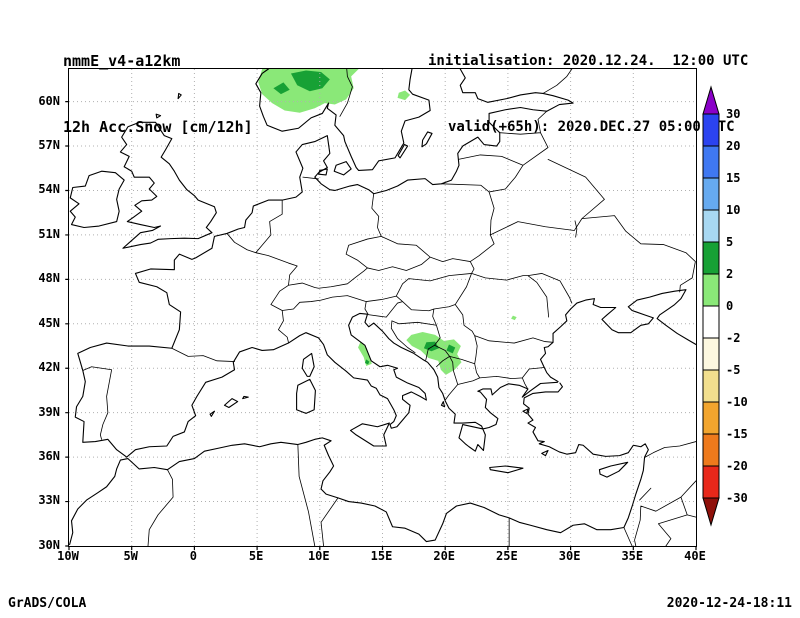 Image resolution: width=800 pixels, height=618 pixels. I want to click on colorbar-level-label: 0, so click(730, 306).